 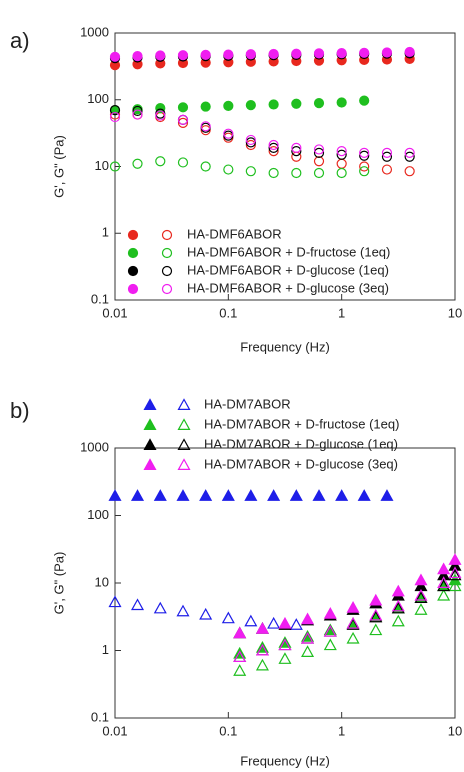 I want to click on x-axis-label: Frequency (Hz), so click(x=285, y=346).